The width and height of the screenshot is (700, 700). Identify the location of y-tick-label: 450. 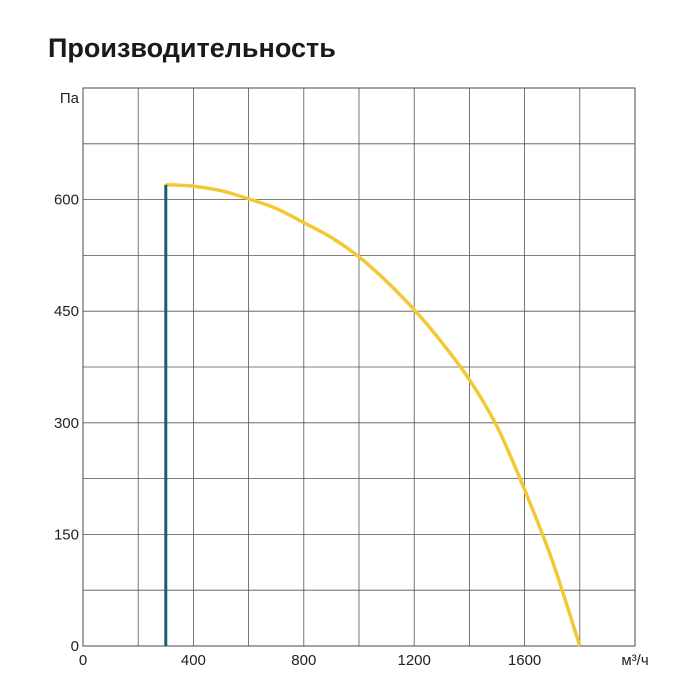
(66, 311).